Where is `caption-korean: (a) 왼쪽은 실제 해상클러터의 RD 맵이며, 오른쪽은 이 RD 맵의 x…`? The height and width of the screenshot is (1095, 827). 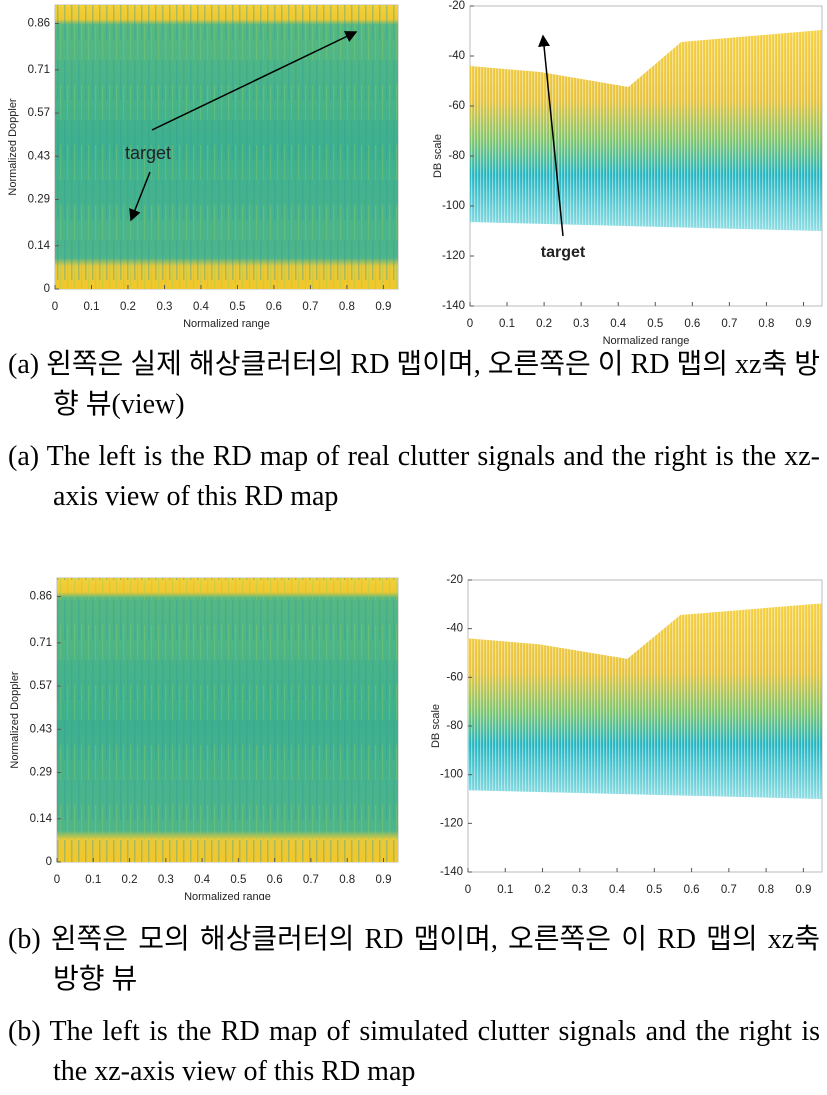 caption-korean: (a) 왼쪽은 실제 해상클러터의 RD 맵이며, 오른쪽은 이 RD 맵의 x… is located at coordinates (414, 384).